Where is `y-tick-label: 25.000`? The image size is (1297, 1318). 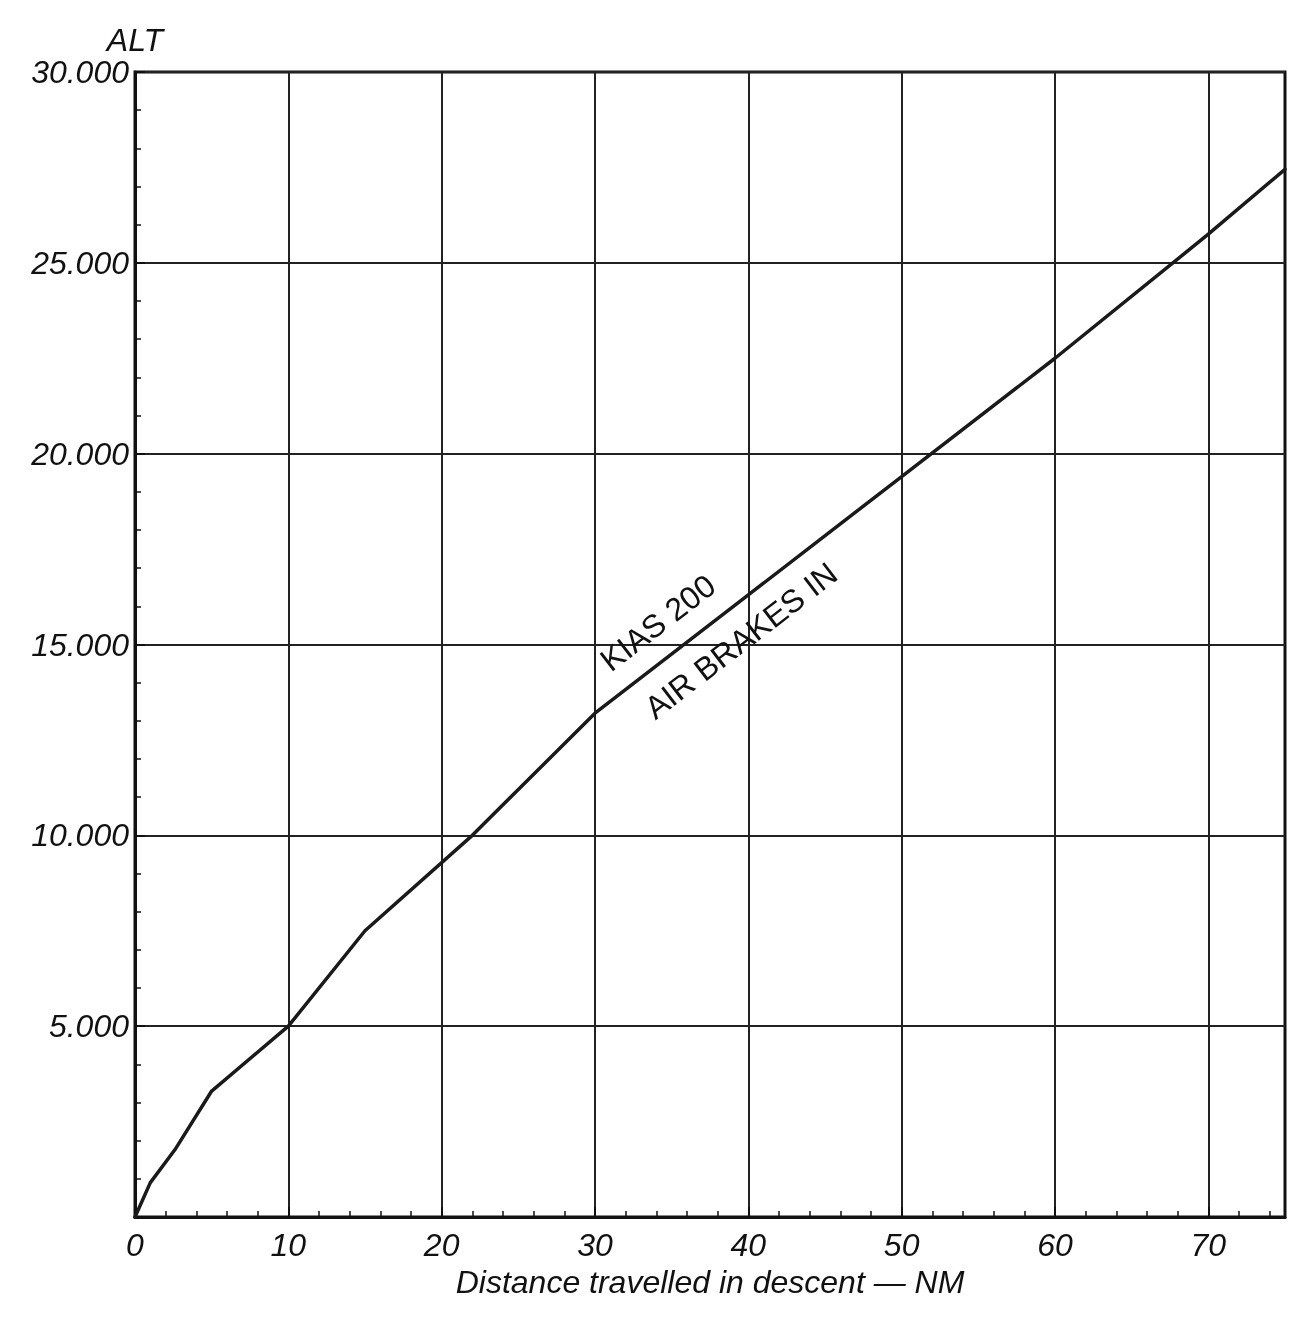 y-tick-label: 25.000 is located at coordinates (80, 262).